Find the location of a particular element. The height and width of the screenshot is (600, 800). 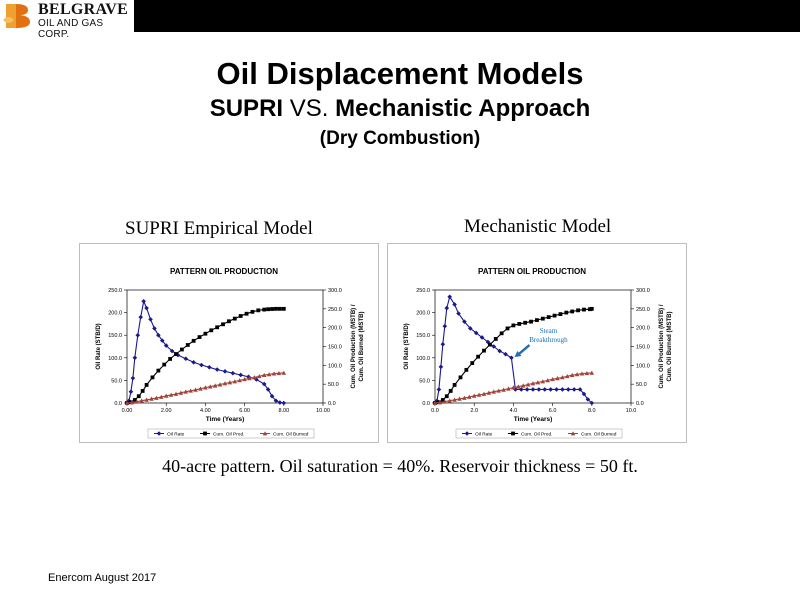

x-tick-label: 6.00 is located at coordinates (244, 411).